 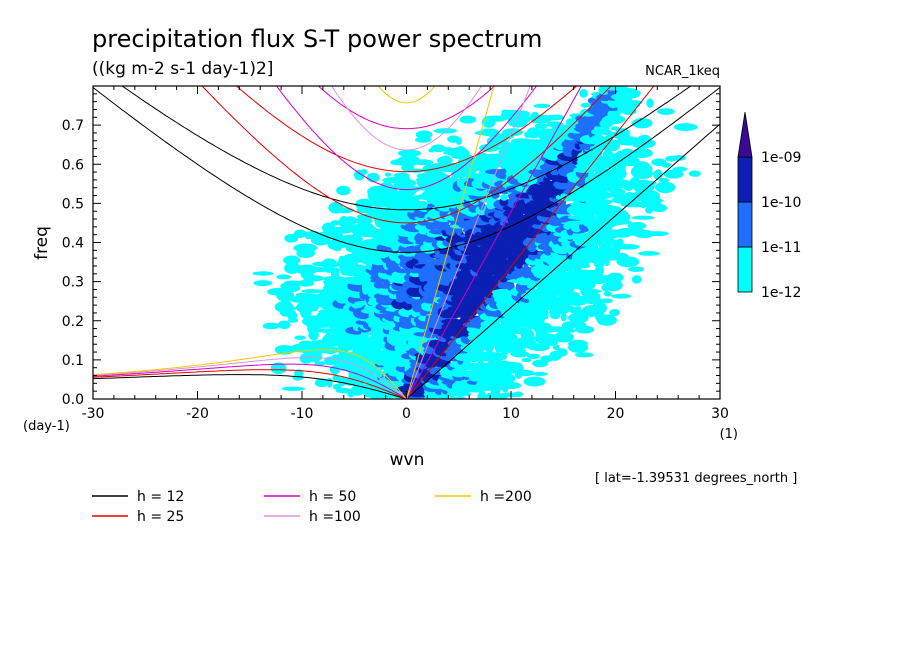 What do you see at coordinates (511, 414) in the screenshot?
I see `x-tick-label: 10` at bounding box center [511, 414].